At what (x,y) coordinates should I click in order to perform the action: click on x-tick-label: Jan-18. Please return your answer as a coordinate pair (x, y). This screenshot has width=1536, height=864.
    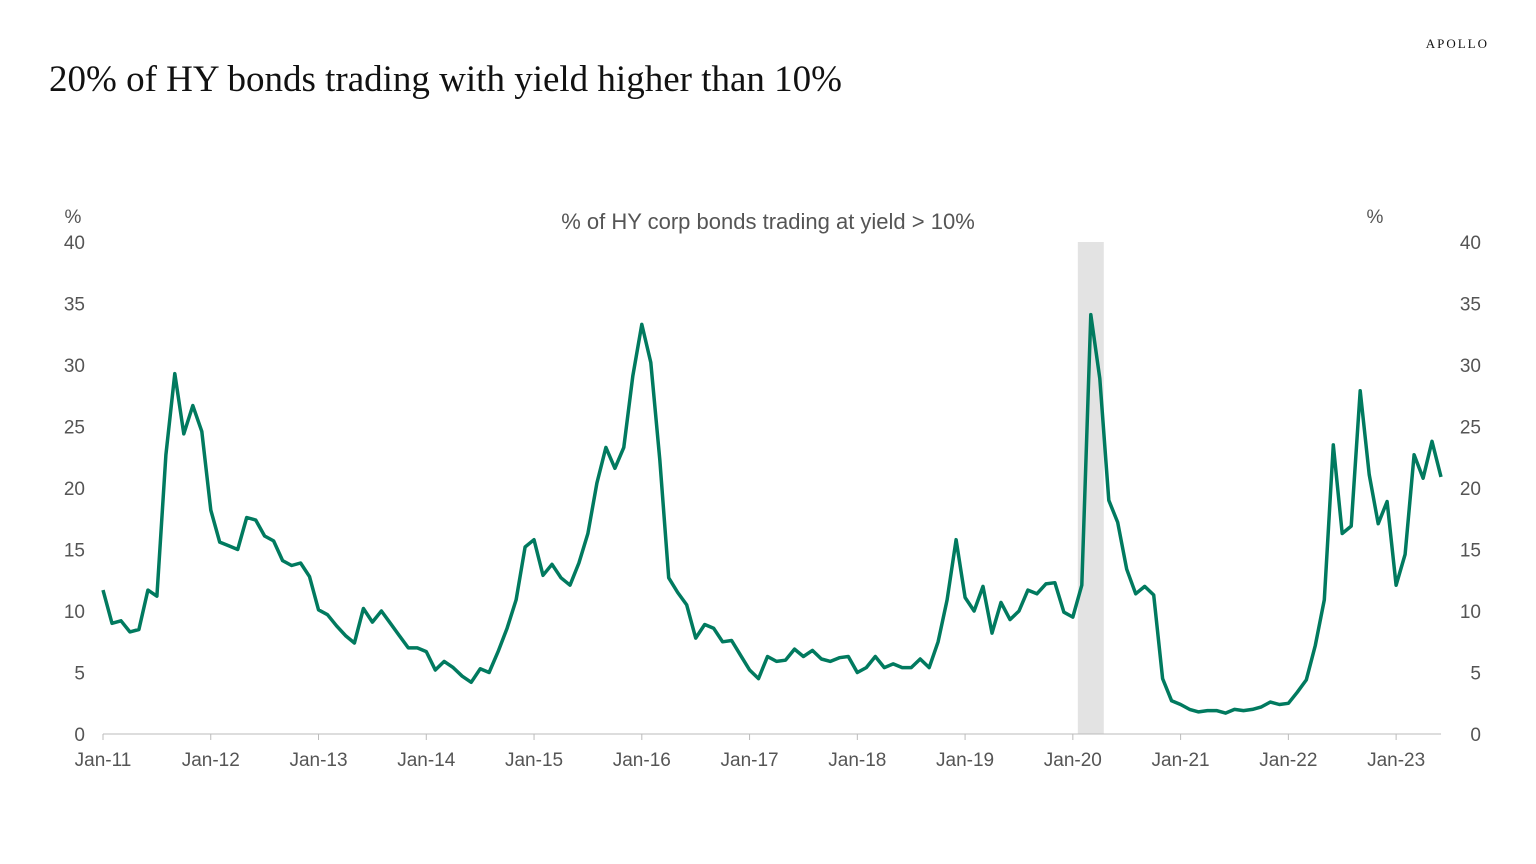
    Looking at the image, I should click on (857, 760).